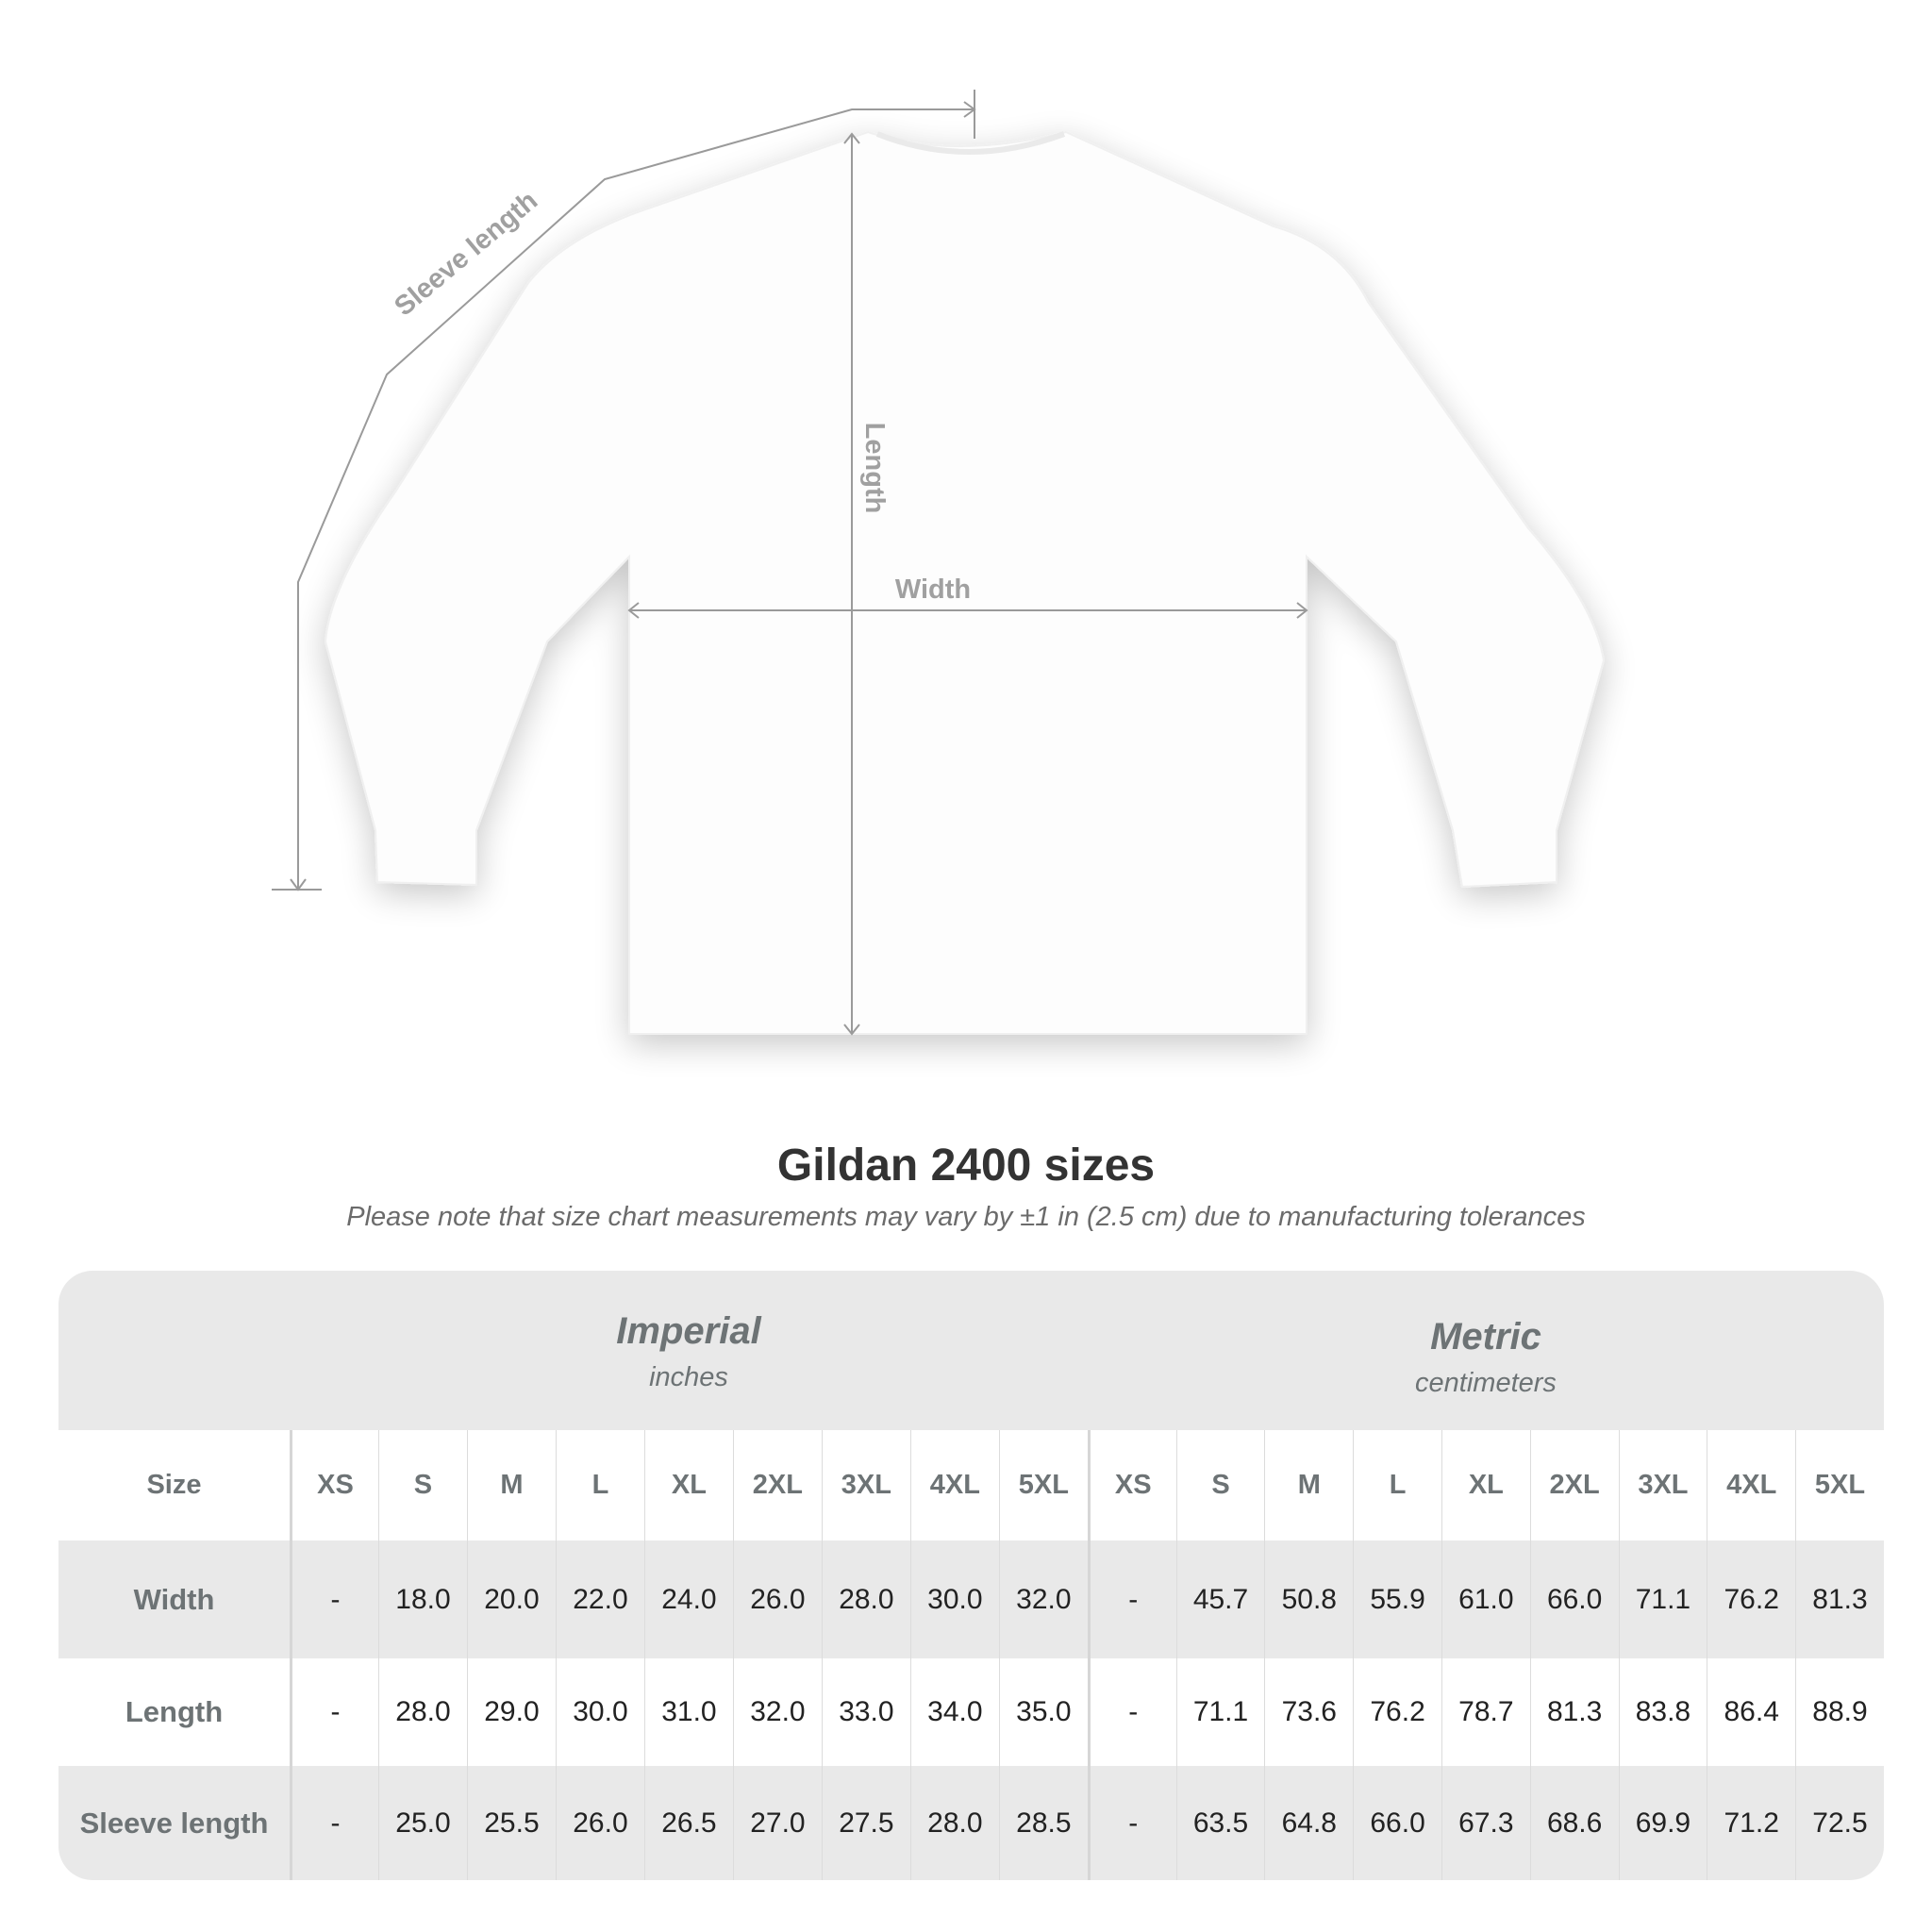 The height and width of the screenshot is (1932, 1932). What do you see at coordinates (1662, 1823) in the screenshot?
I see `table-cell: 69.9` at bounding box center [1662, 1823].